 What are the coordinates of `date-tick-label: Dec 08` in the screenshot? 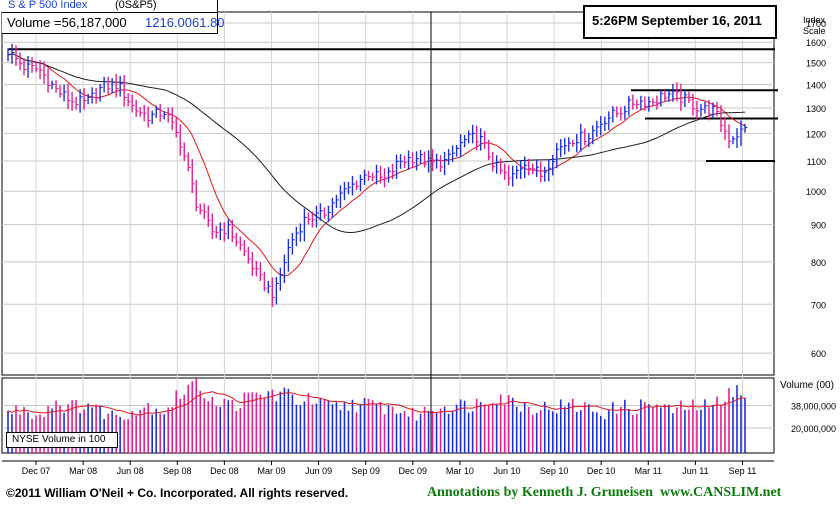 It's located at (224, 471).